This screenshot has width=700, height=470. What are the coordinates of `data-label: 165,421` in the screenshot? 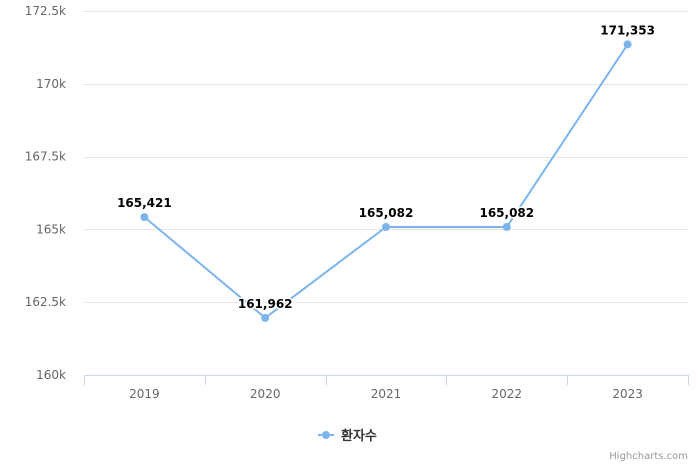 It's located at (144, 203).